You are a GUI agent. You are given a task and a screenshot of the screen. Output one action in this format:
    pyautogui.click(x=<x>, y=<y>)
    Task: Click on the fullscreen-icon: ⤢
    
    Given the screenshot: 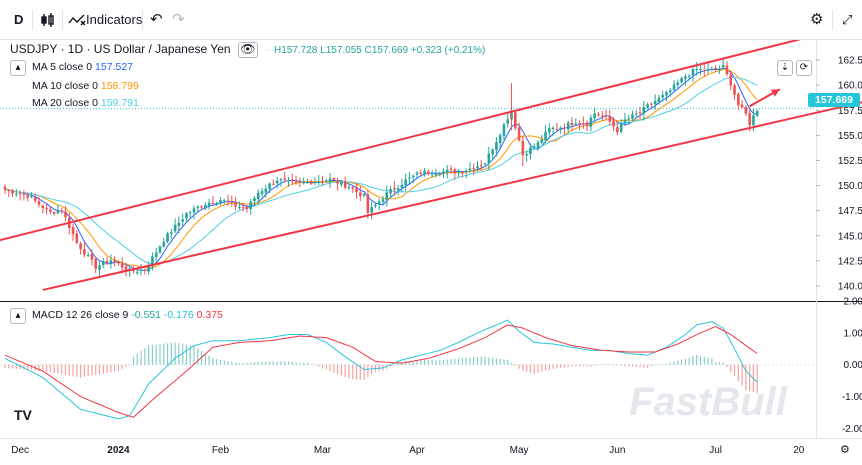 What is the action you would take?
    pyautogui.click(x=847, y=19)
    